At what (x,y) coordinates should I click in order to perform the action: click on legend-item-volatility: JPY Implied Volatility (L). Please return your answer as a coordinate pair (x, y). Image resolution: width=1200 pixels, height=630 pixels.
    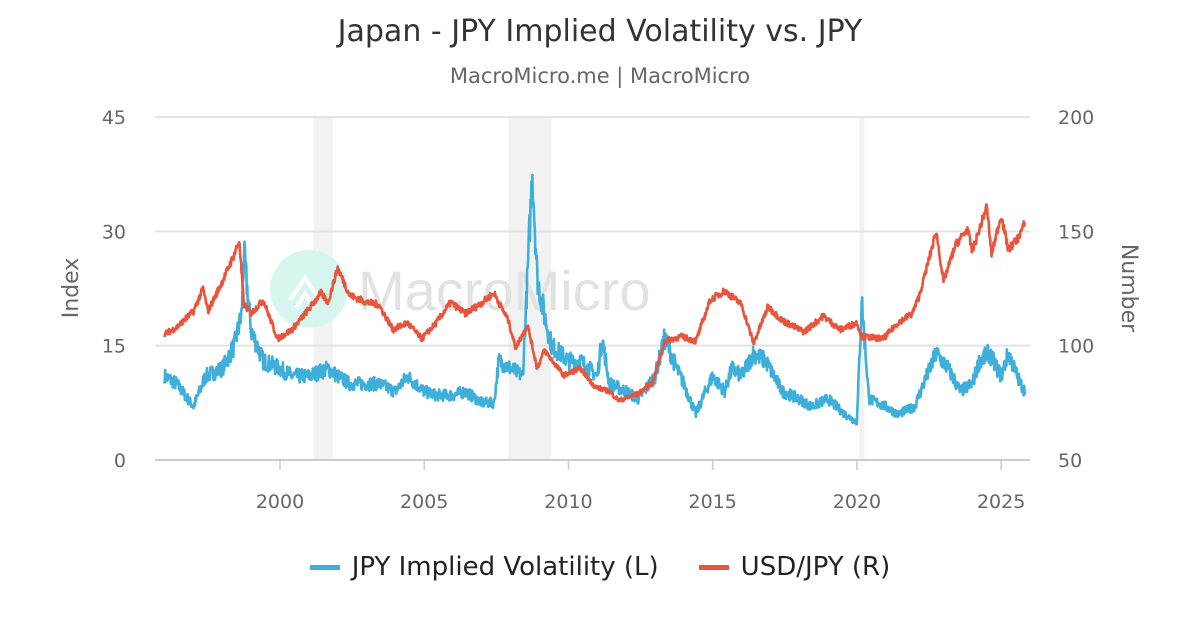
    Looking at the image, I should click on (484, 567).